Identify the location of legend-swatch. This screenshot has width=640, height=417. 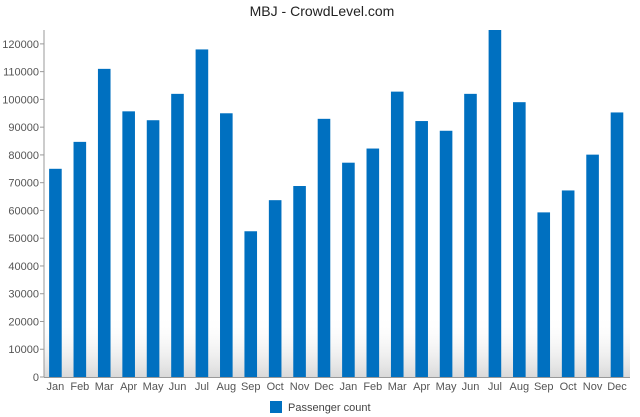
(276, 407).